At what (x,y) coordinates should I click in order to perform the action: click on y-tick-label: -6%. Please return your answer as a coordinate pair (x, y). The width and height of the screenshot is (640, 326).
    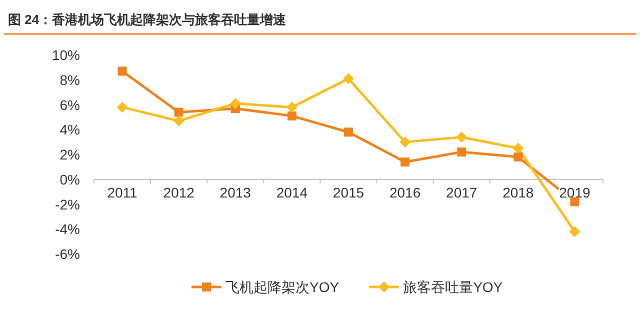
    Looking at the image, I should click on (67, 254).